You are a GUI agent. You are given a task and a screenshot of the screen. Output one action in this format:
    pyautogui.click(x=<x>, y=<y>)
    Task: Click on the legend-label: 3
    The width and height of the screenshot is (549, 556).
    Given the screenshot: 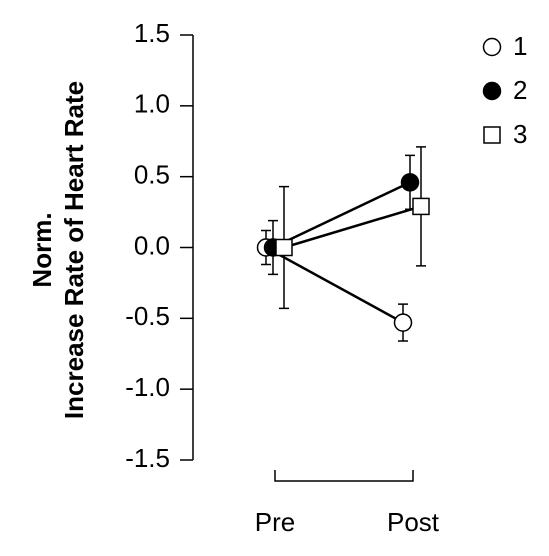 What is the action you would take?
    pyautogui.click(x=520, y=134)
    